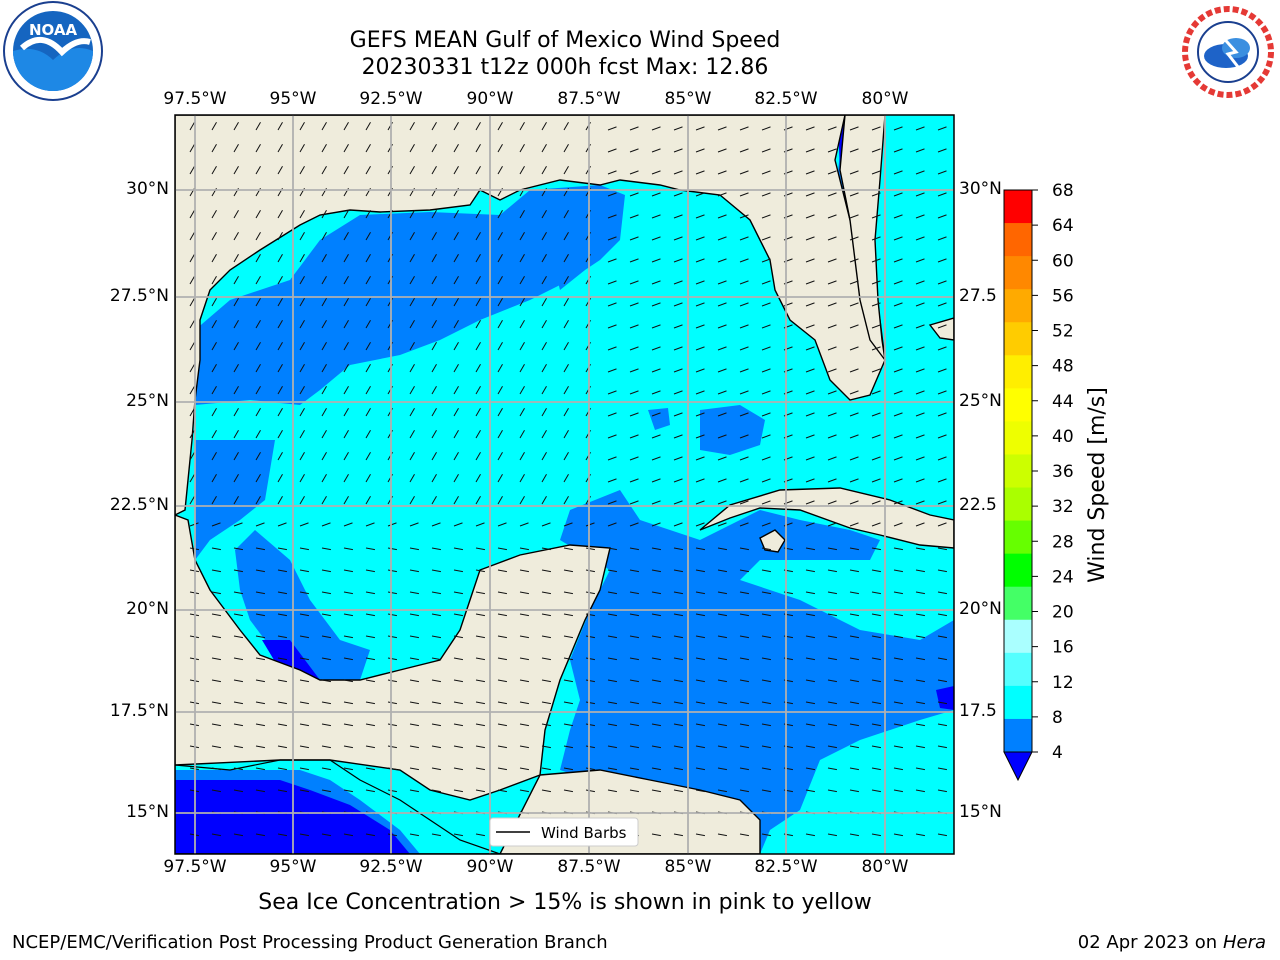 This screenshot has width=1280, height=960. I want to click on colorbar-tick-label: 60, so click(1063, 261).